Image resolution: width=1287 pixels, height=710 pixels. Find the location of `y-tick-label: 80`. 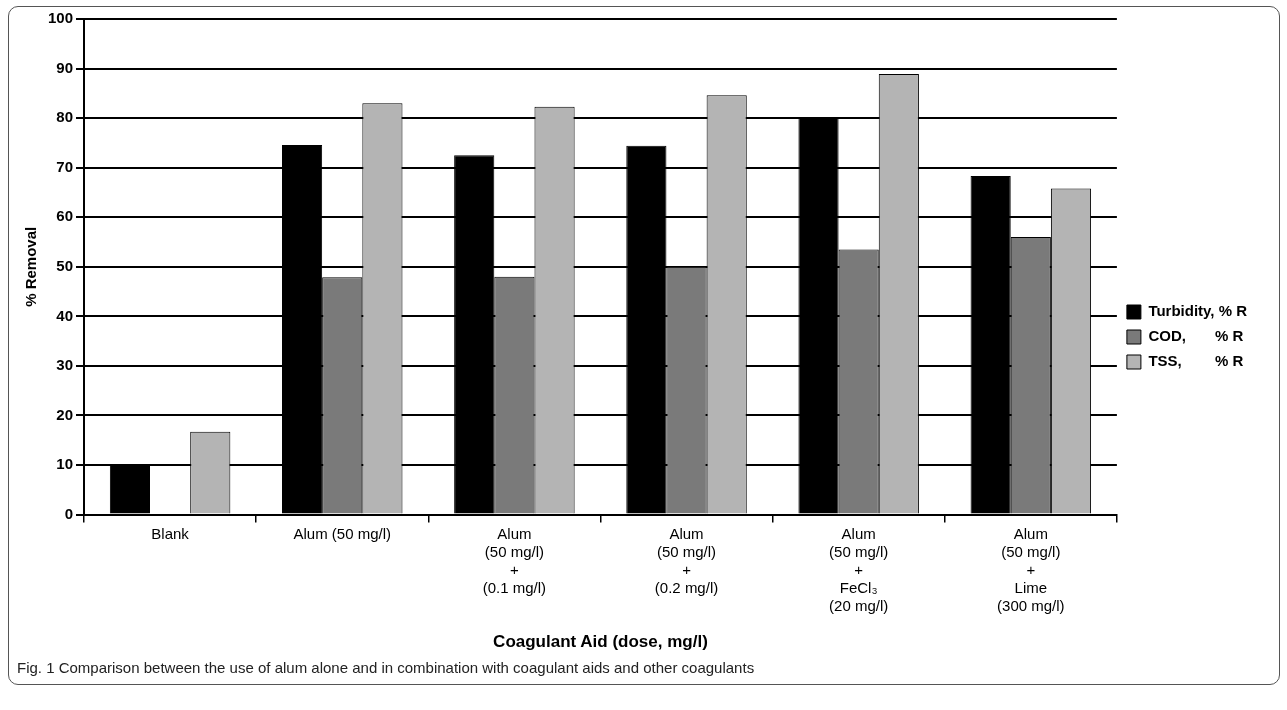

y-tick-label: 80 is located at coordinates (65, 117).